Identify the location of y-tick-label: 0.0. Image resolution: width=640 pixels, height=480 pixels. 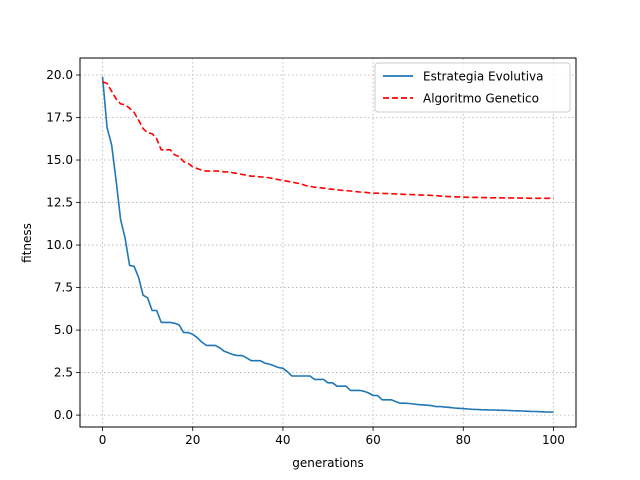
(63, 415).